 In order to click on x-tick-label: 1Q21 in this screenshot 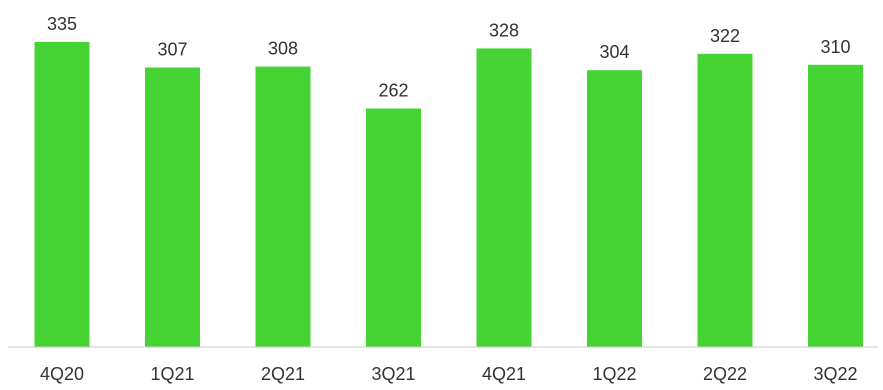, I will do `click(172, 374)`.